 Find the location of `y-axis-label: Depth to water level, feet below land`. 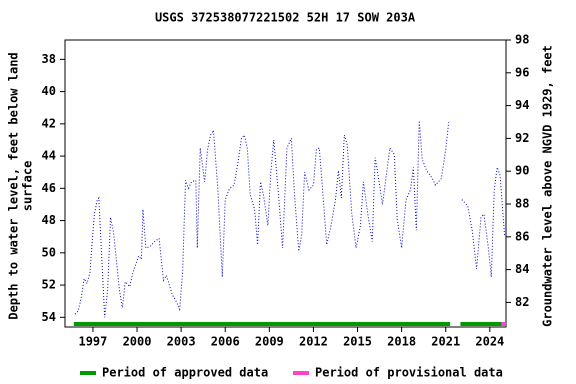

y-axis-label: Depth to water level, feet below land is located at coordinates (14, 185).